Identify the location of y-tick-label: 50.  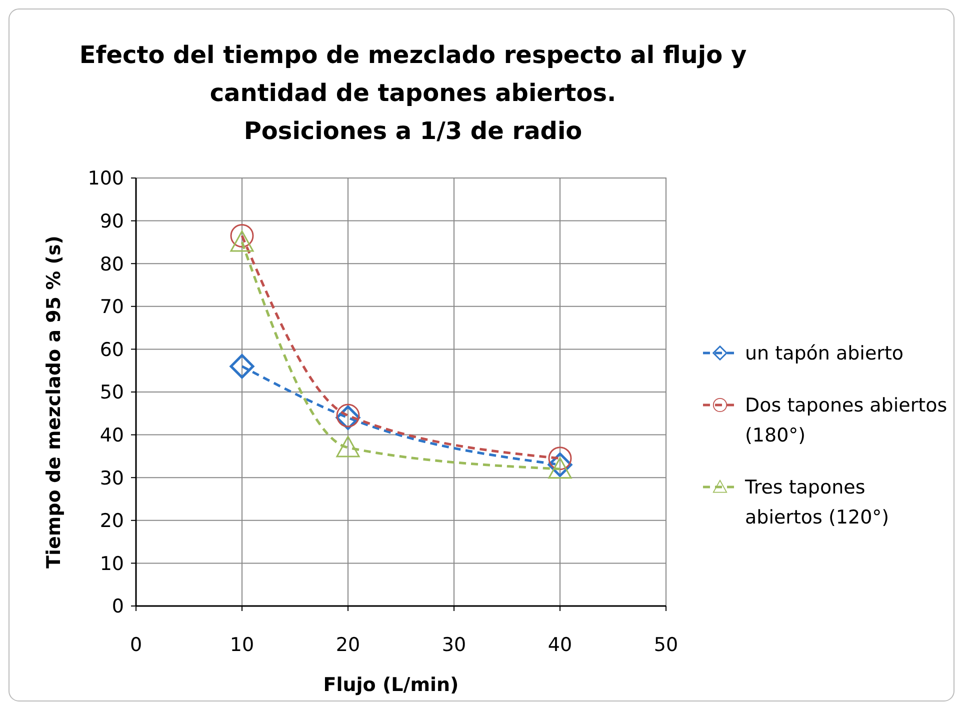
(112, 393).